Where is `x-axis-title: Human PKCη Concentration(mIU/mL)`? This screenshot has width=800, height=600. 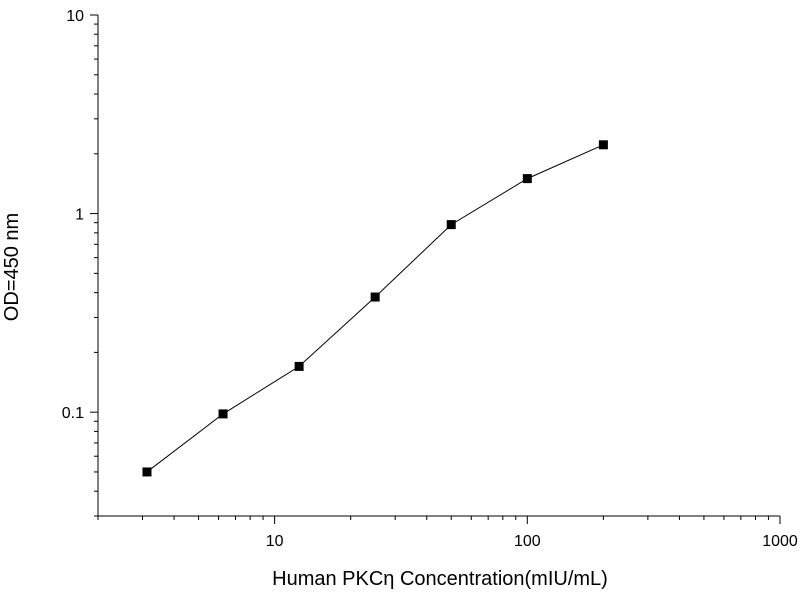 x-axis-title: Human PKCη Concentration(mIU/mL) is located at coordinates (440, 579).